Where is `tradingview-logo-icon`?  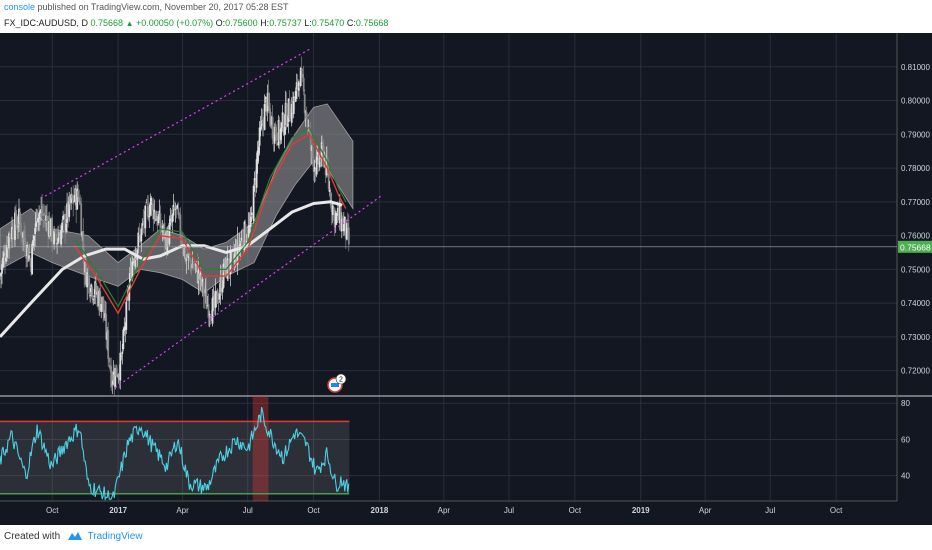 tradingview-logo-icon is located at coordinates (74, 536).